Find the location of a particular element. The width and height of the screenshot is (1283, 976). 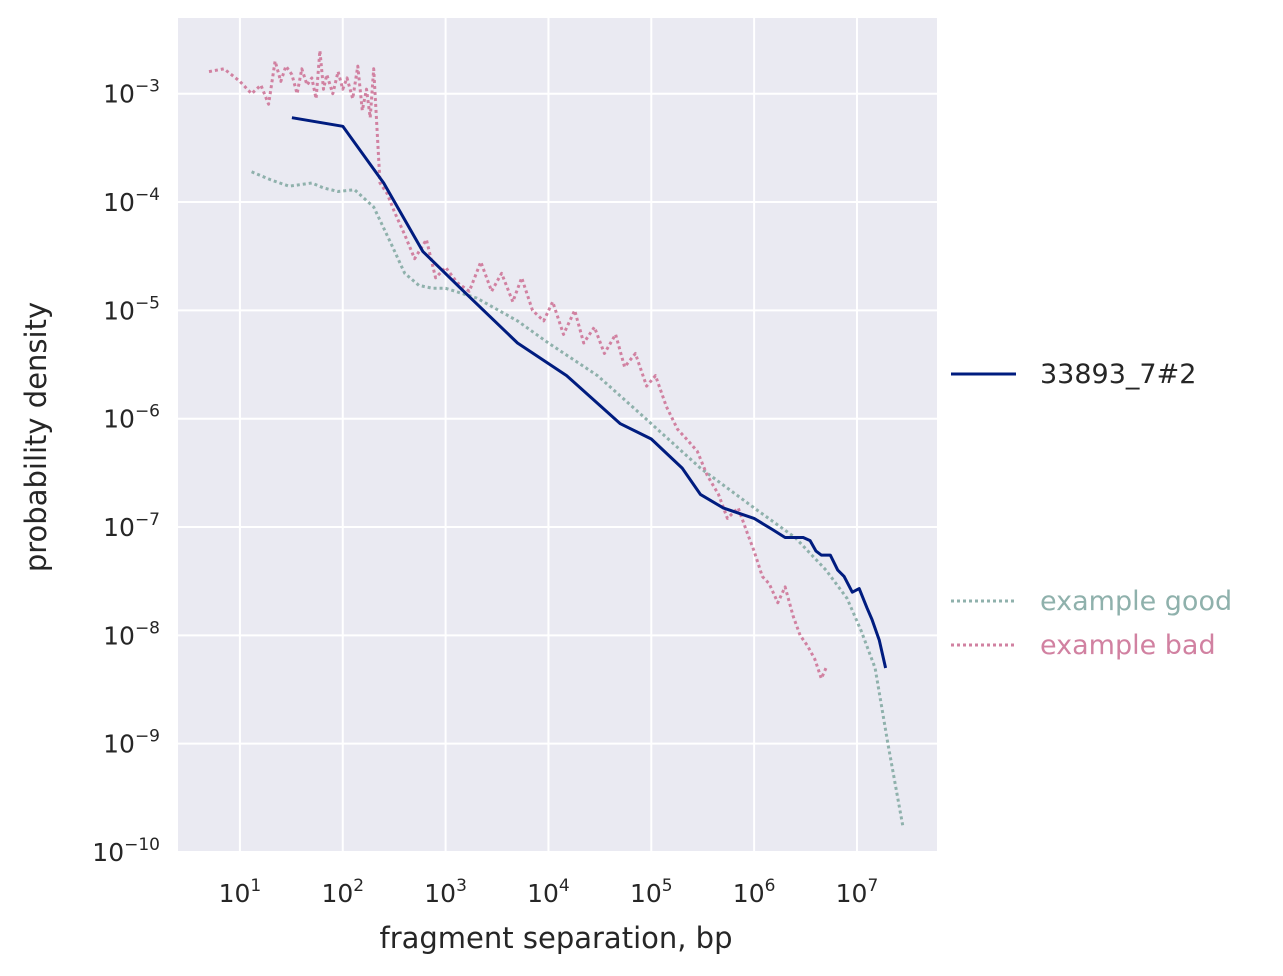

legend-label-series-3: example bad is located at coordinates (1128, 645).